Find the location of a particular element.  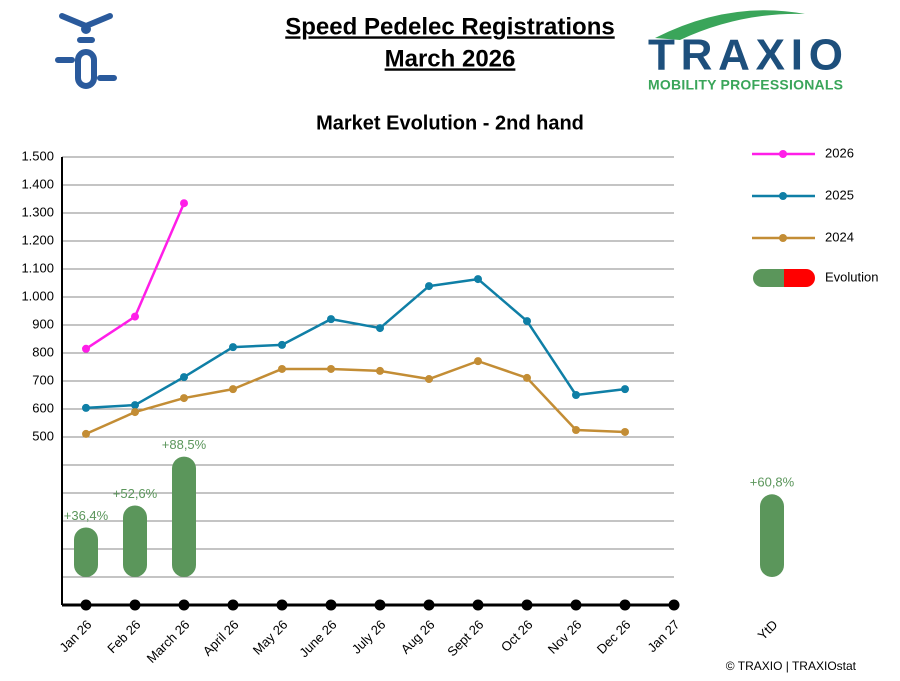

x-tick-label: June 26 is located at coordinates (317, 638).